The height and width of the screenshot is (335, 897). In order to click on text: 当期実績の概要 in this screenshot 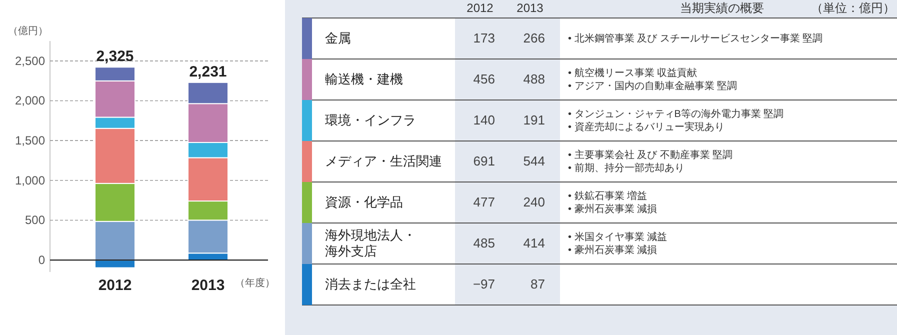, I will do `click(722, 8)`.